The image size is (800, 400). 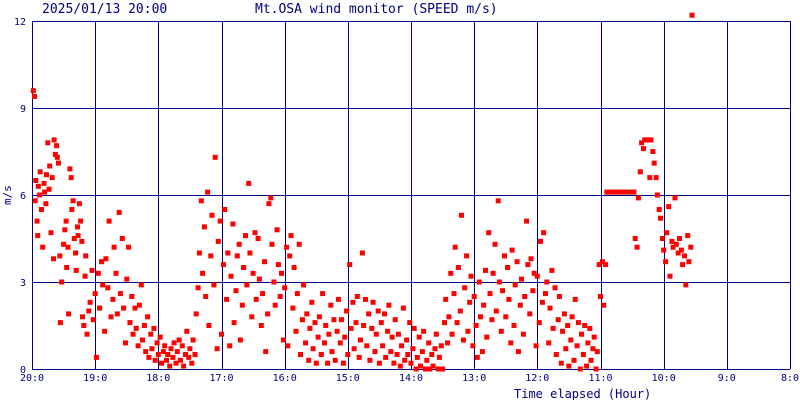 What do you see at coordinates (32, 378) in the screenshot?
I see `x-tick-label: 20:0` at bounding box center [32, 378].